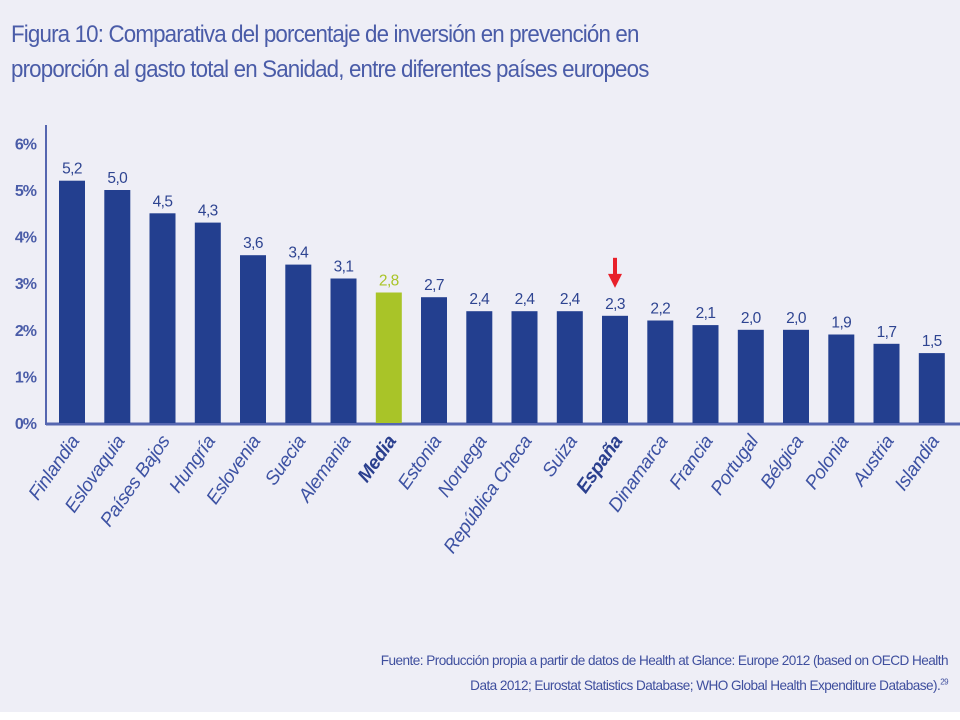  What do you see at coordinates (72, 169) in the screenshot?
I see `bar-value-label: 5,2` at bounding box center [72, 169].